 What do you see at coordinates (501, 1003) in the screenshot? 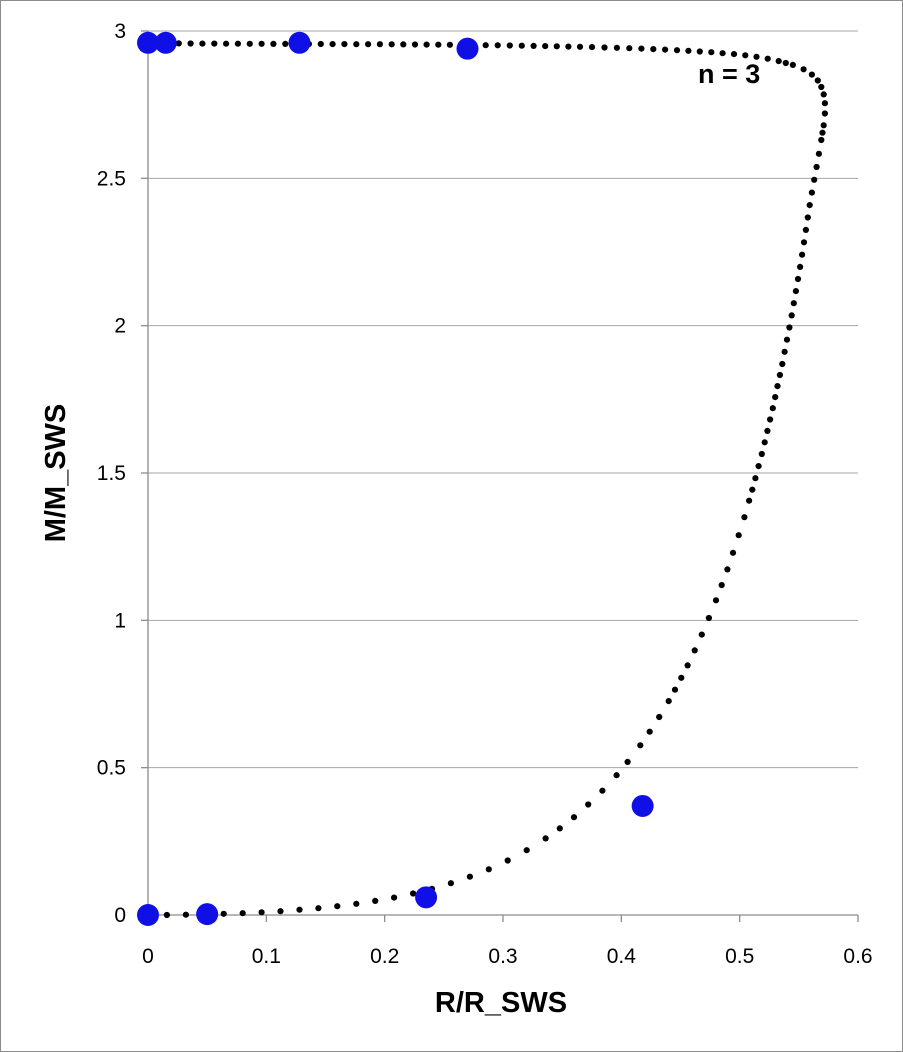
I see `x-axis-title: R/R_SWS` at bounding box center [501, 1003].